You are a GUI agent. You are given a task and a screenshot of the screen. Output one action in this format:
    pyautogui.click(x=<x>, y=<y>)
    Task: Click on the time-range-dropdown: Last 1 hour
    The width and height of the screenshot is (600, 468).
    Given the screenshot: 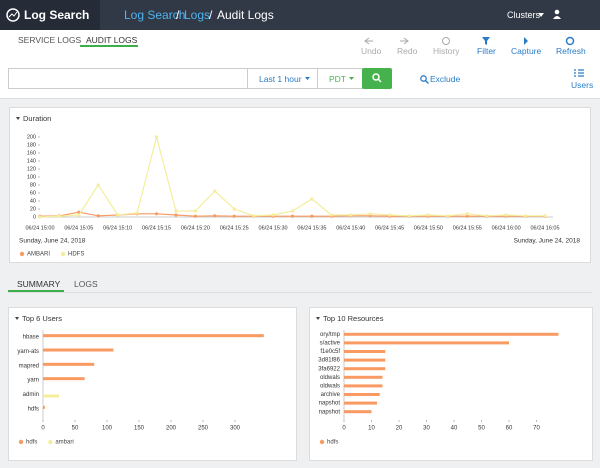 What is the action you would take?
    pyautogui.click(x=282, y=78)
    